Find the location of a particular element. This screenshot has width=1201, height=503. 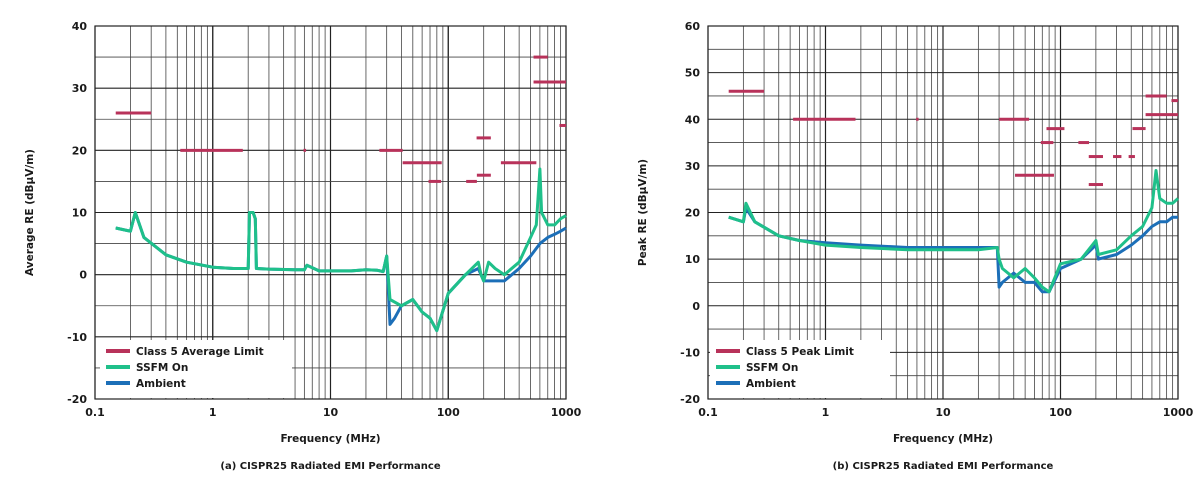

y-tick-label: 60 is located at coordinates (693, 26).